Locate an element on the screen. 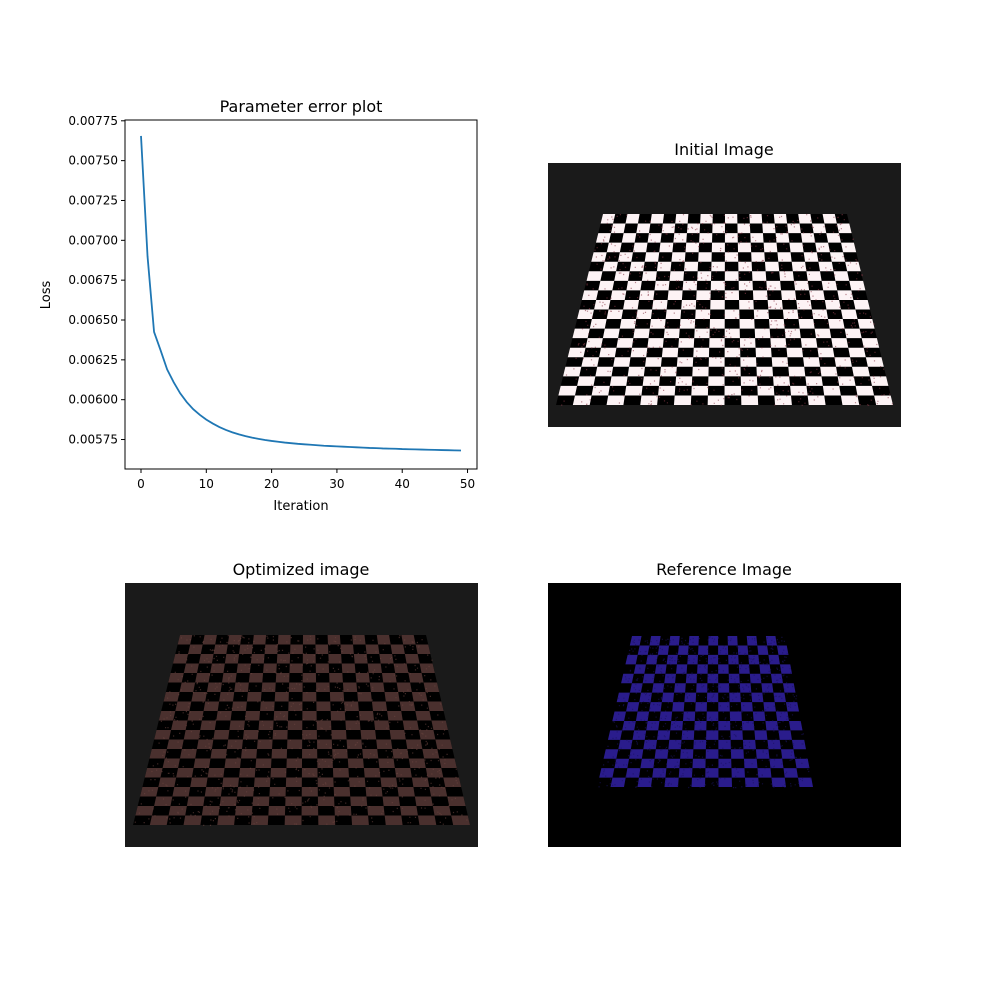 This screenshot has height=1000, width=1000. y-axis-label: Loss is located at coordinates (46, 295).